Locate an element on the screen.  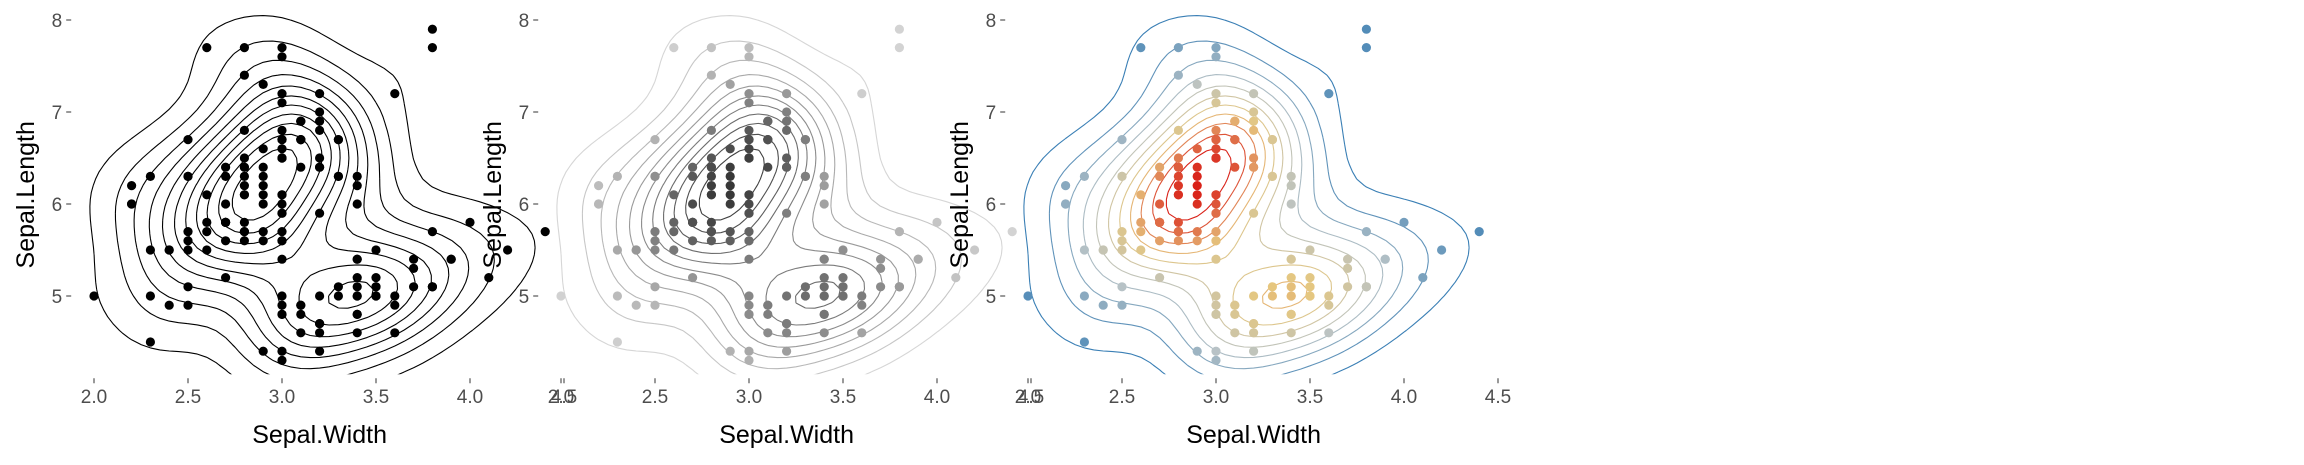
x-axis-title: Sepal.Width is located at coordinates (1253, 435).